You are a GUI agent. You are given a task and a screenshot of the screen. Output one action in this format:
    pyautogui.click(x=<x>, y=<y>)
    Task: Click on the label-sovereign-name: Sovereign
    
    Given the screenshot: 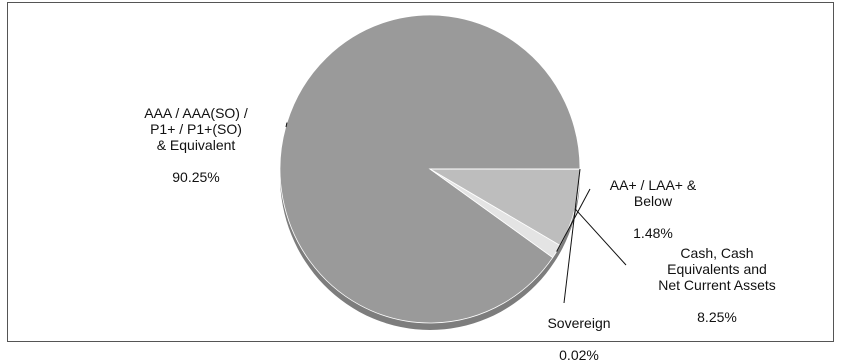 What is the action you would take?
    pyautogui.click(x=578, y=323)
    